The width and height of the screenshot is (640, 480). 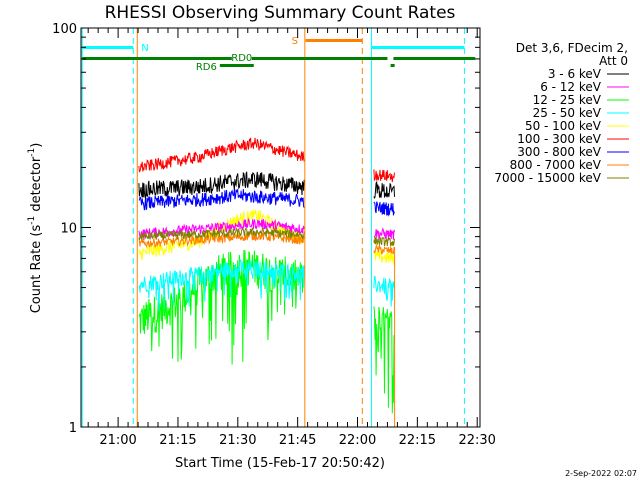 I want to click on x-axis-label: Start Time (15-Feb-17 20:50:42), so click(x=280, y=463).